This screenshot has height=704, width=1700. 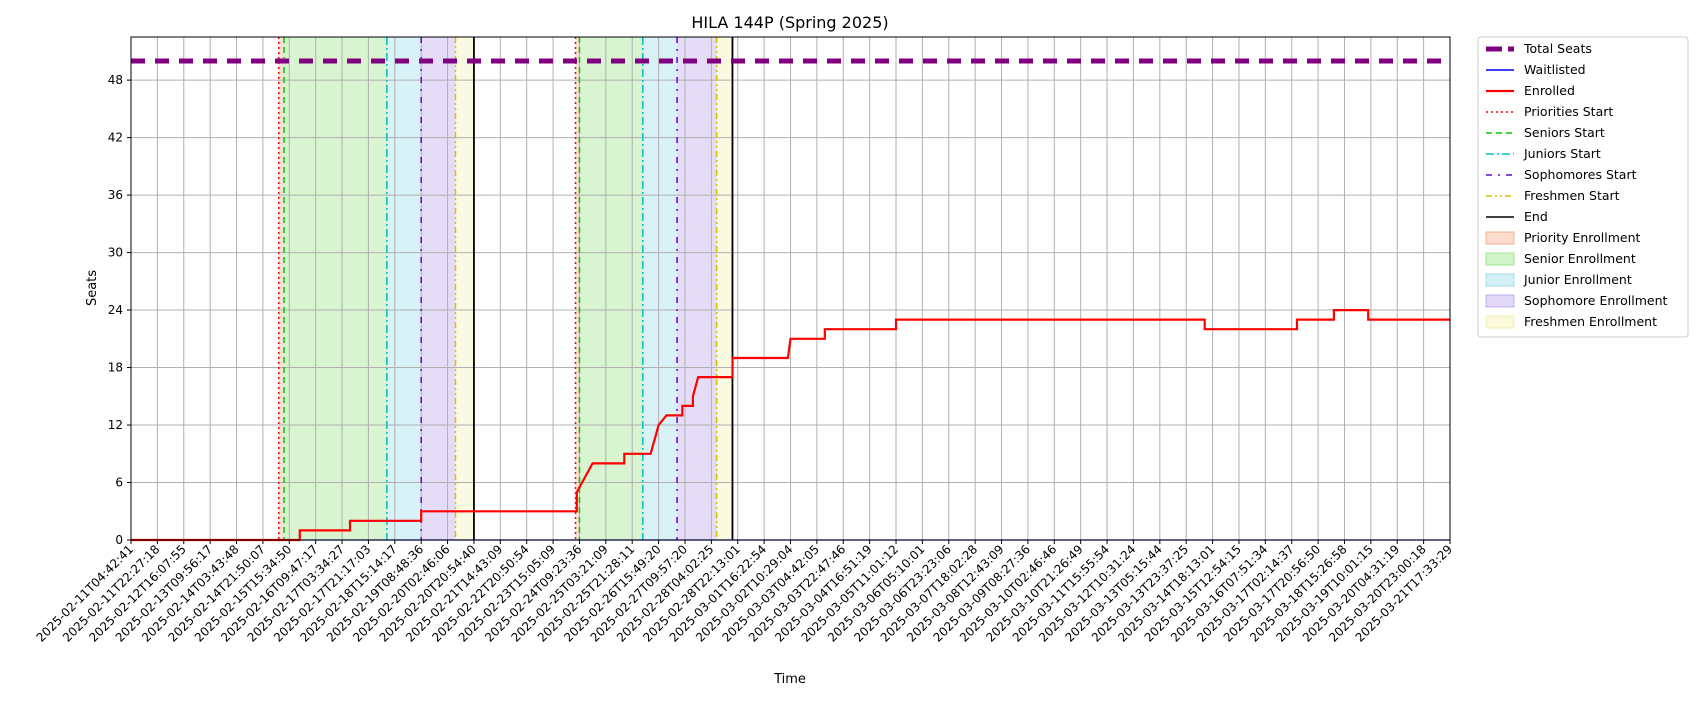 What do you see at coordinates (1577, 279) in the screenshot?
I see `legend-label: Junior Enrollment` at bounding box center [1577, 279].